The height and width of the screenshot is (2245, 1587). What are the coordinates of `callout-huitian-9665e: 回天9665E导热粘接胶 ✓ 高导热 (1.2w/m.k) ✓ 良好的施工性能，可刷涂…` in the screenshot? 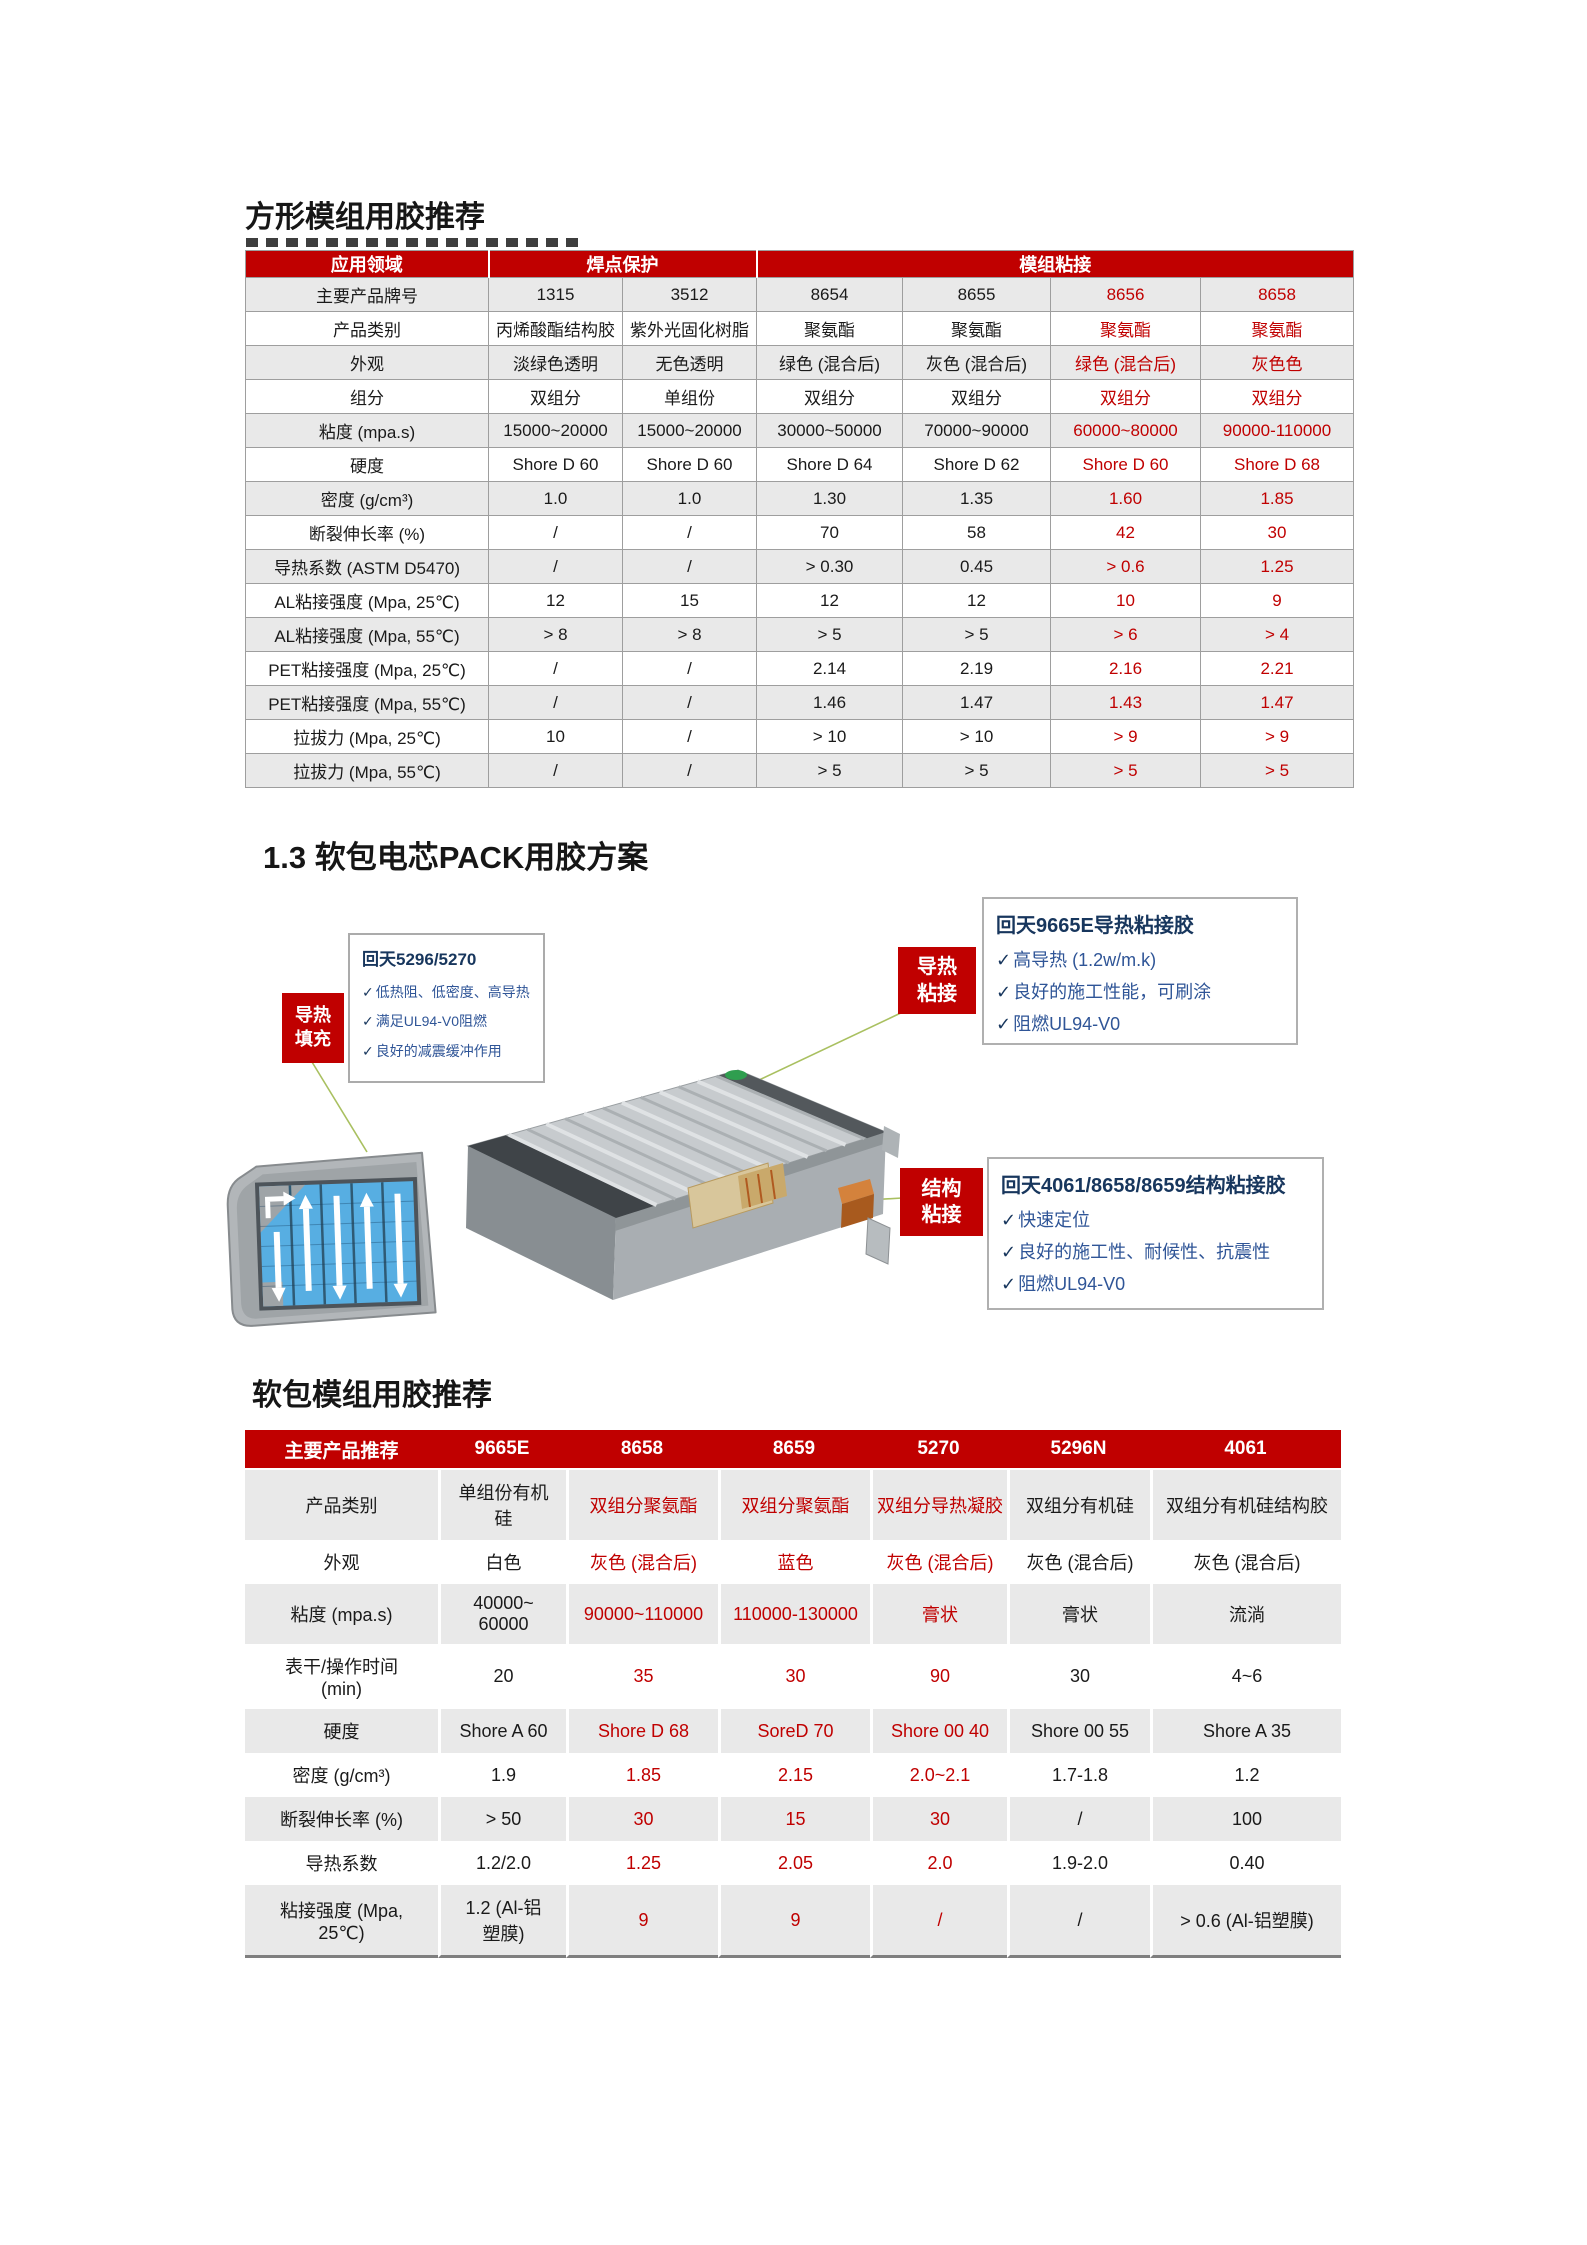 It's located at (1140, 971).